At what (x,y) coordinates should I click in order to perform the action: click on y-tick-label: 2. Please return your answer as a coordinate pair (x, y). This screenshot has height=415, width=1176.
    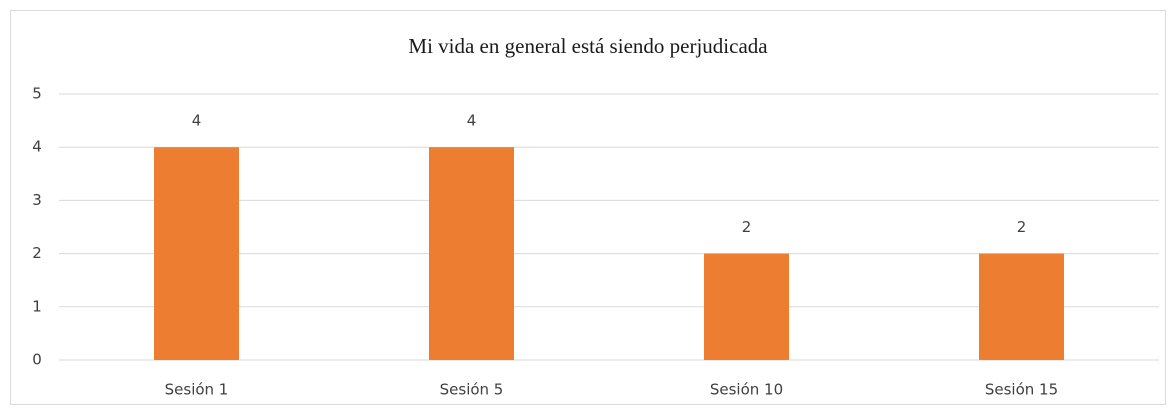
    Looking at the image, I should click on (37, 253).